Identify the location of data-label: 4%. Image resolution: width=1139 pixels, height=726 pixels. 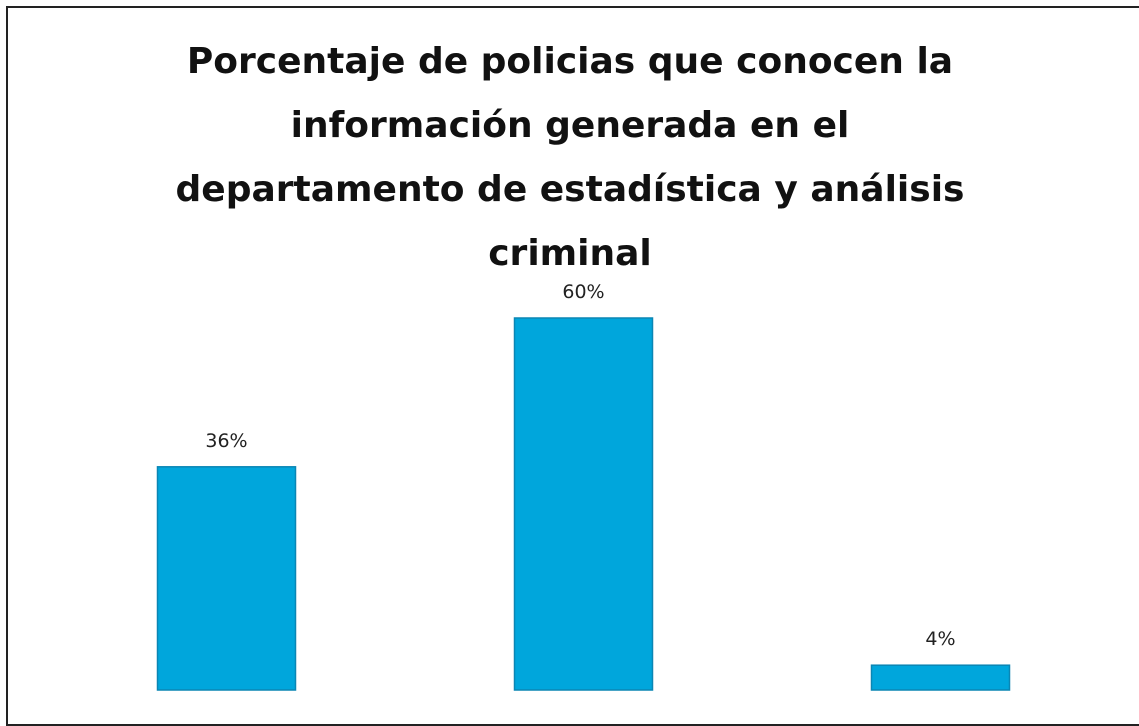
(940, 639).